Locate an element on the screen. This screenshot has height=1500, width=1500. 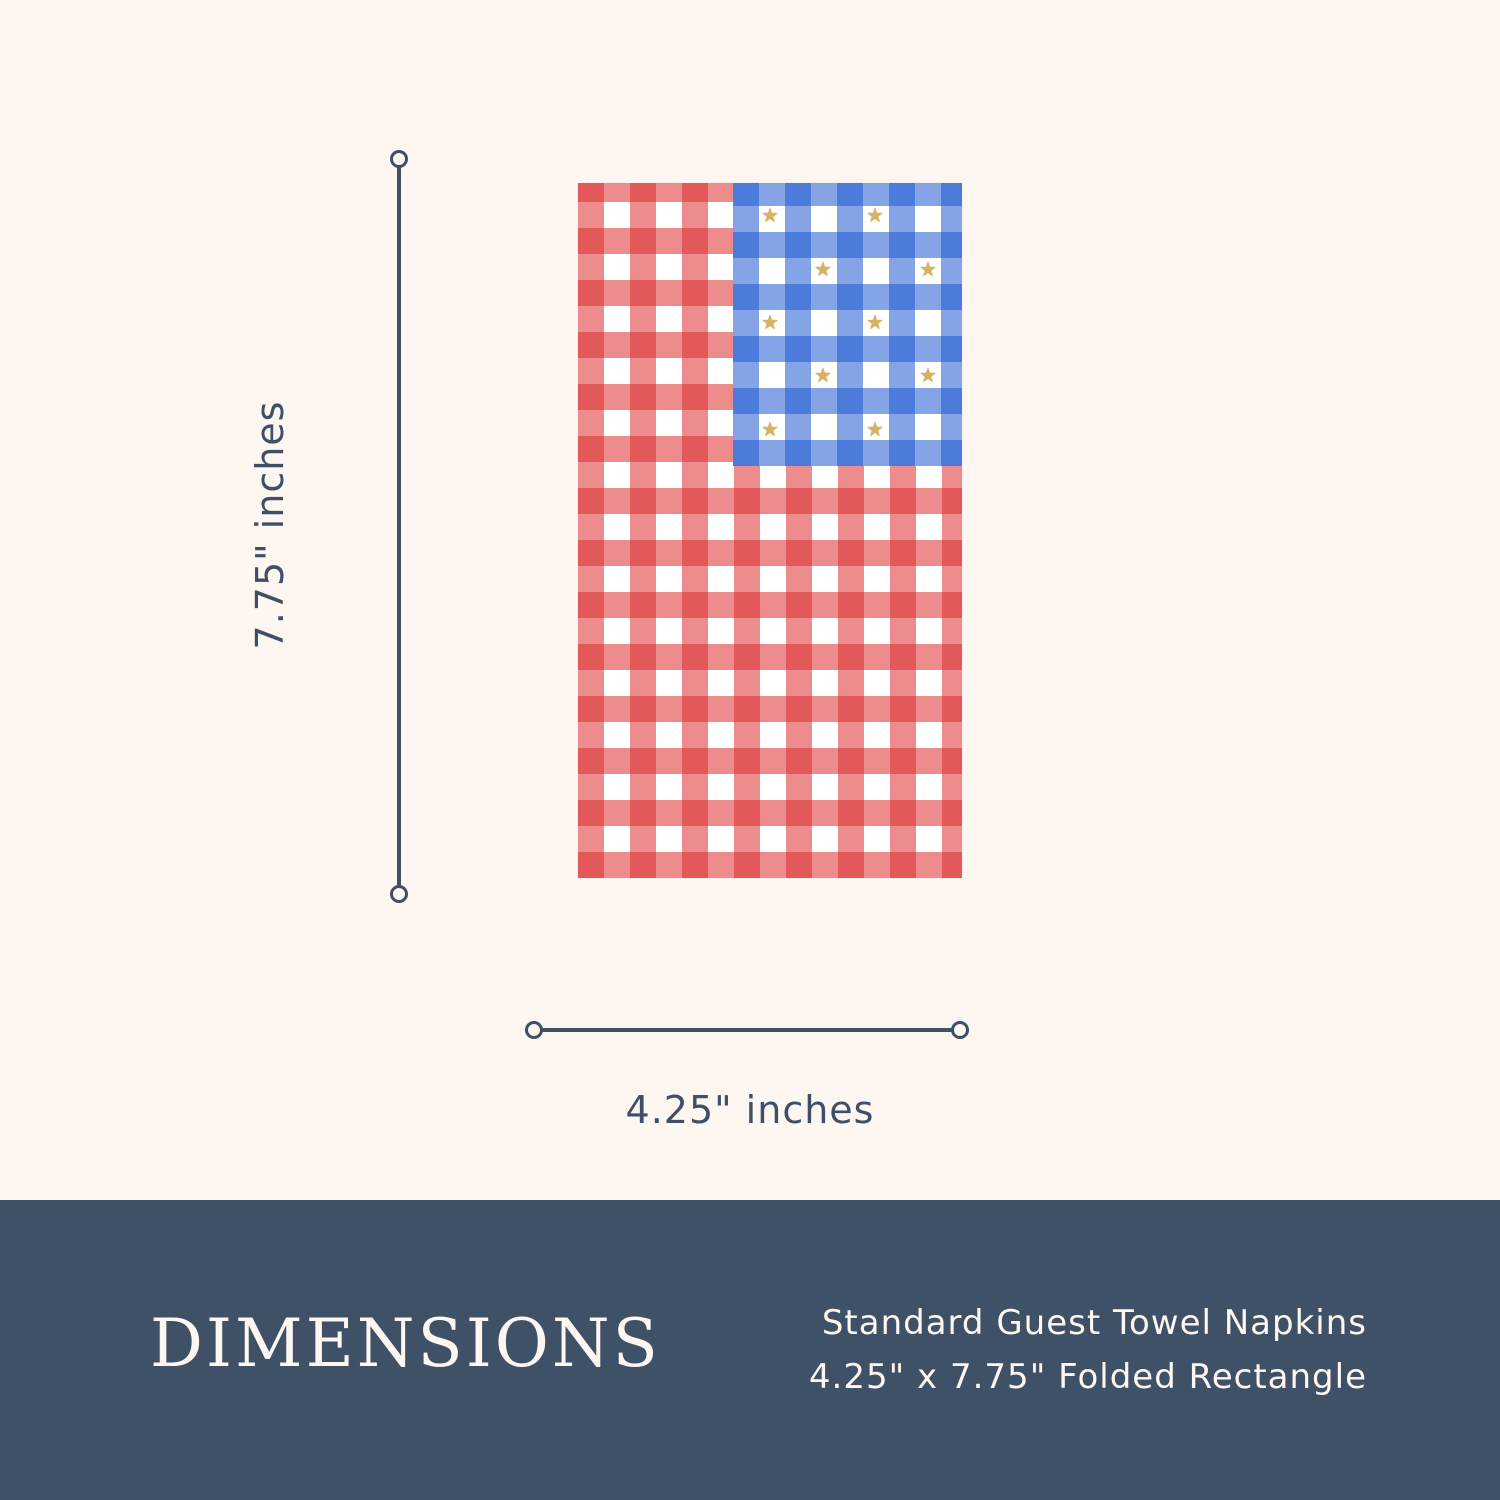
blue-gingham-canton: ★ ★ ★ ★ ★ ★ ★ ★ ★ ★ is located at coordinates (847, 324).